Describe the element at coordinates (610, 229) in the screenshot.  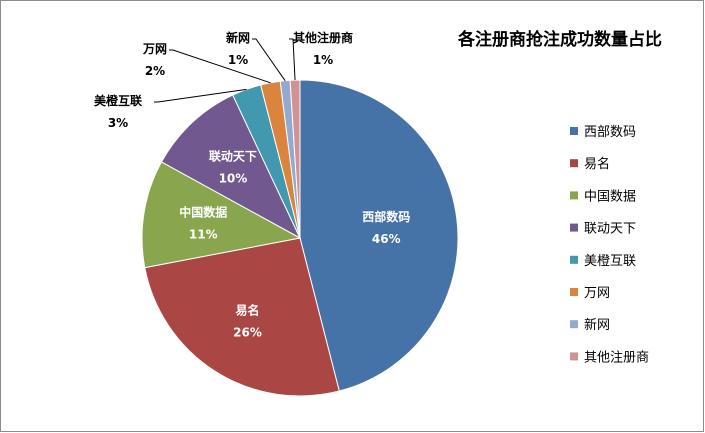
I see `legend-entry-3: 联动天下` at that location.